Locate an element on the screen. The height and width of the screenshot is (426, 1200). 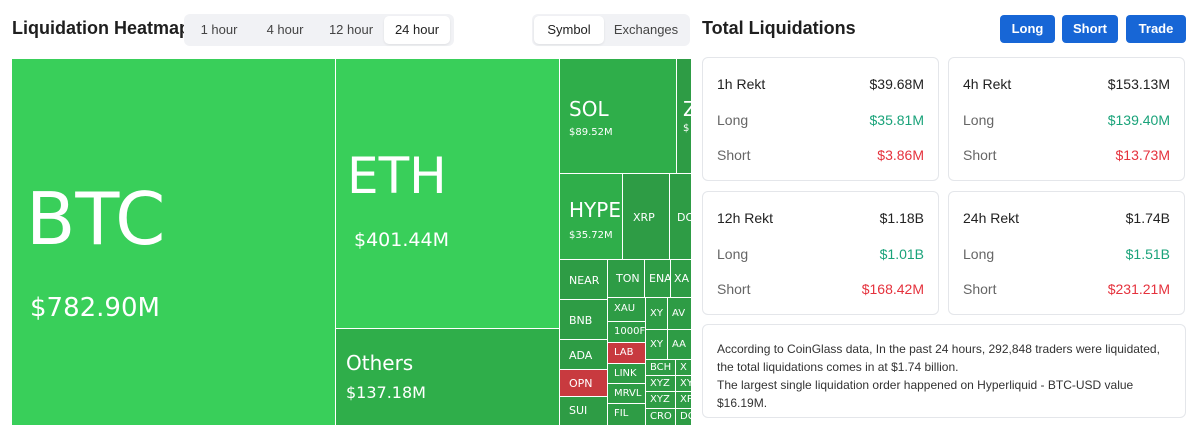
treemap-cell-eth: ETH $401.44M is located at coordinates (448, 194).